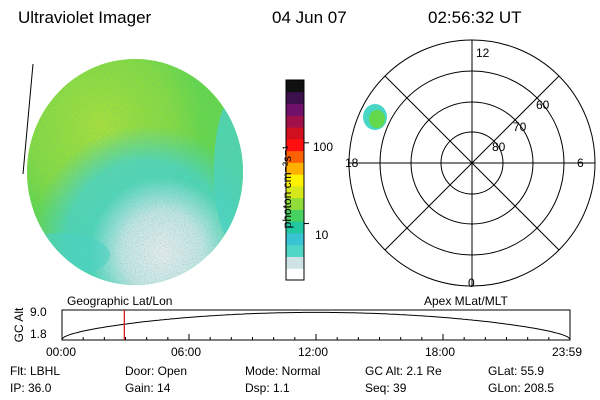  I want to click on gc-alt-readout: GC Alt: 2.1 Re, so click(403, 371).